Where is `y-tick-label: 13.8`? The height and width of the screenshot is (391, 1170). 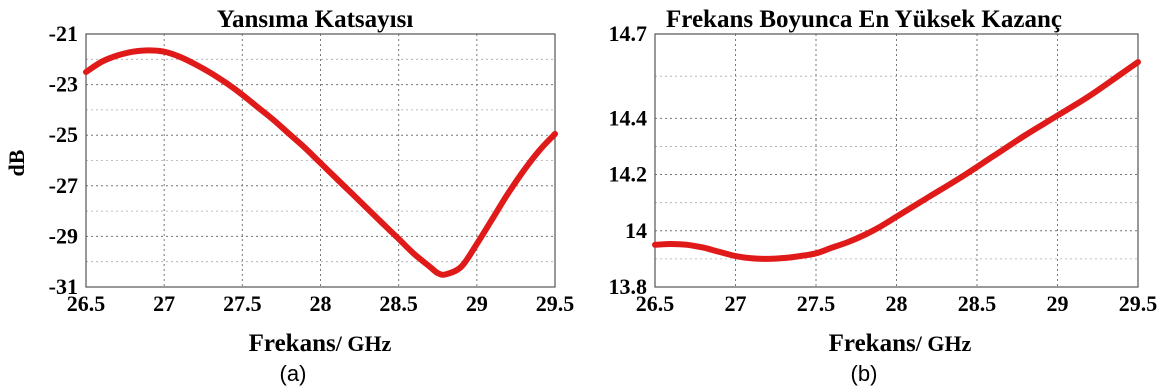
y-tick-label: 13.8 is located at coordinates (628, 286).